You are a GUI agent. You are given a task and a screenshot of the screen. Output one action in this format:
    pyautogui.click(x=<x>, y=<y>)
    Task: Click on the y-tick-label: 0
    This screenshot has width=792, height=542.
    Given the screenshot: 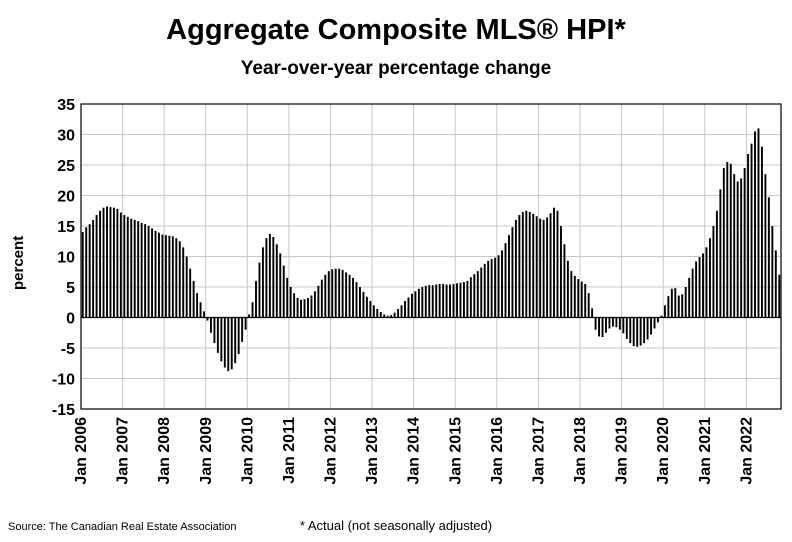 What is the action you would take?
    pyautogui.click(x=70, y=319)
    